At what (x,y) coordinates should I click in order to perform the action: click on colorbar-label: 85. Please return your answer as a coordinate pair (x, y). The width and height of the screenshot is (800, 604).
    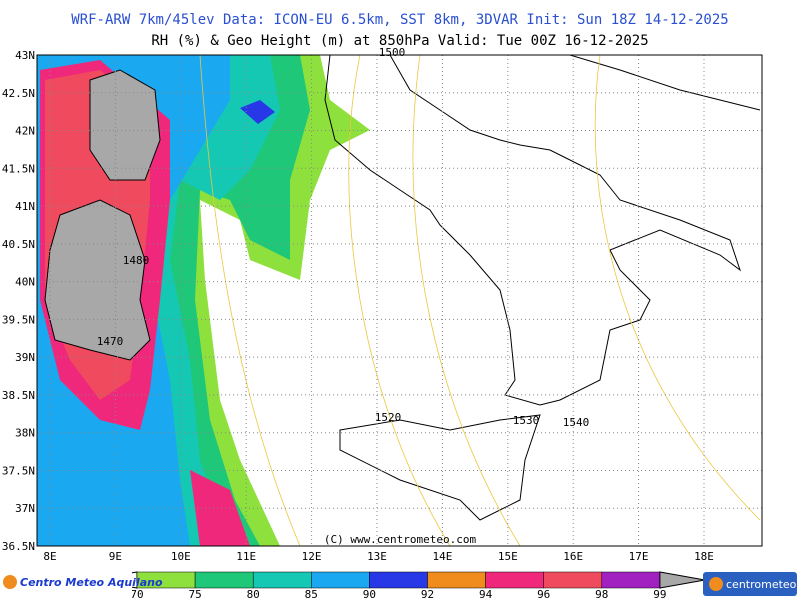
    Looking at the image, I should click on (311, 594).